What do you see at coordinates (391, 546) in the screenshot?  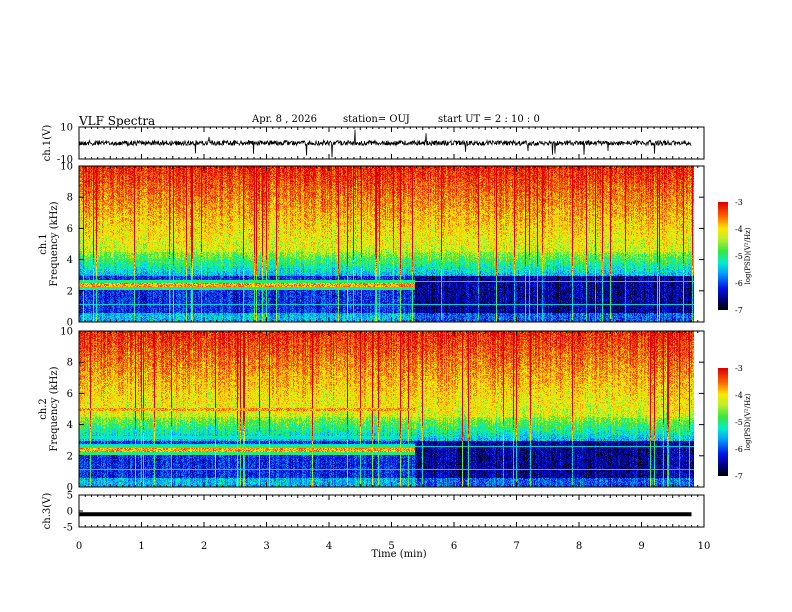 I see `time-tick-label: 5` at bounding box center [391, 546].